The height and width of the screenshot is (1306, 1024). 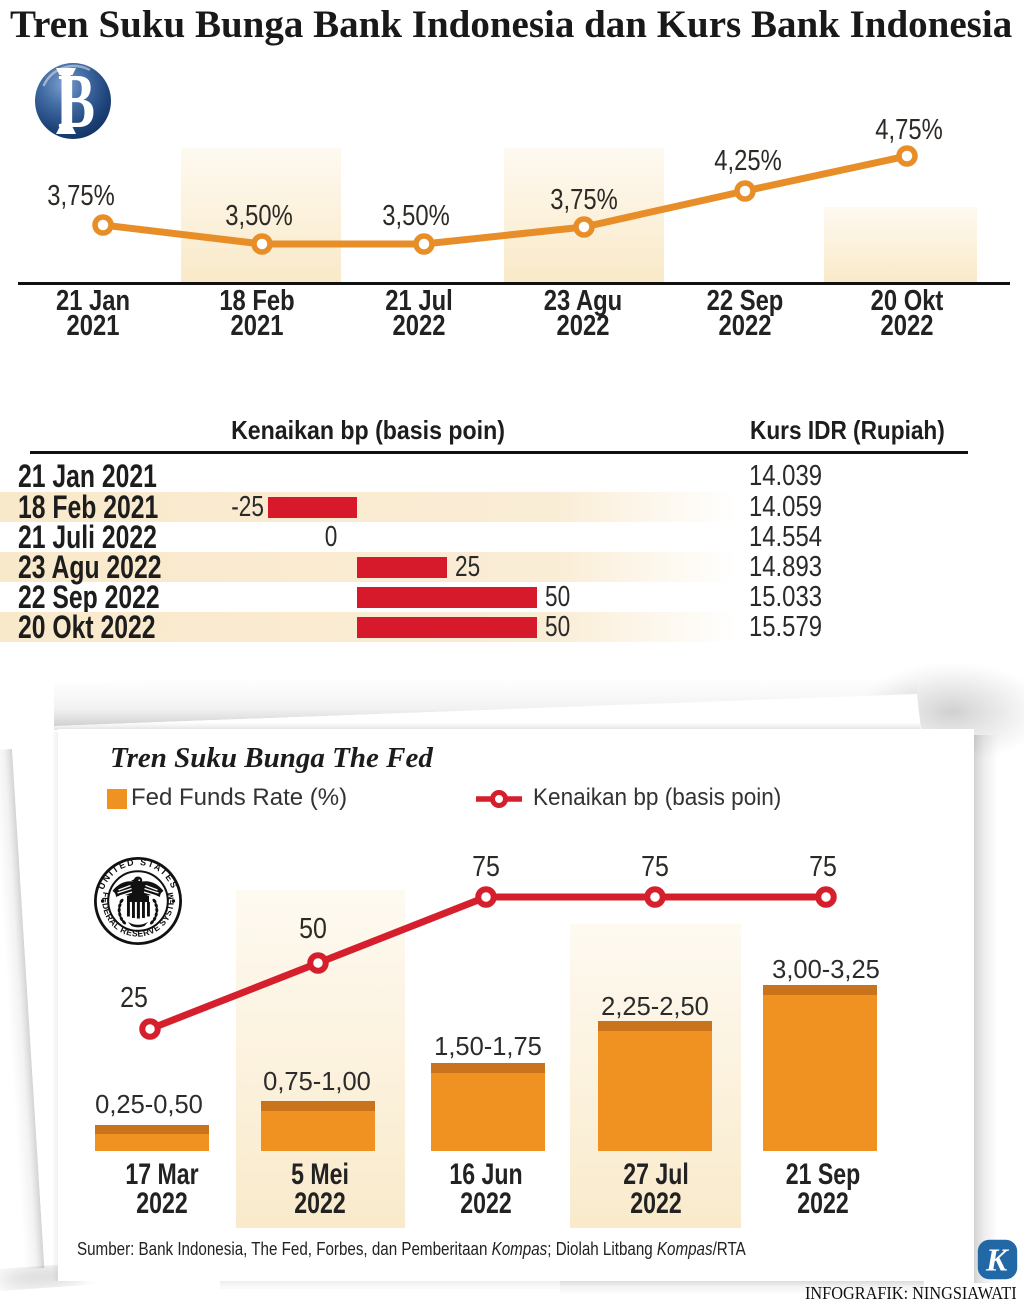 What do you see at coordinates (997, 1260) in the screenshot?
I see `svg-text: K` at bounding box center [997, 1260].